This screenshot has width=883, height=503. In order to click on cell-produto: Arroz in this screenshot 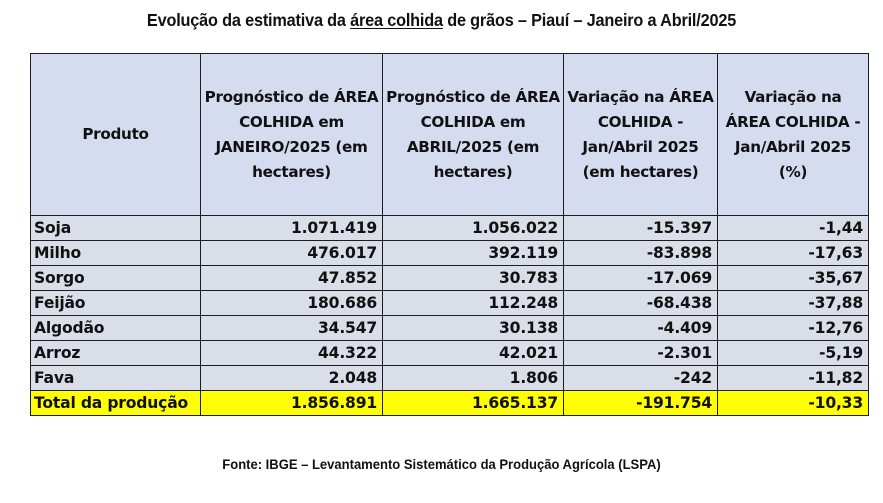, I will do `click(115, 353)`.